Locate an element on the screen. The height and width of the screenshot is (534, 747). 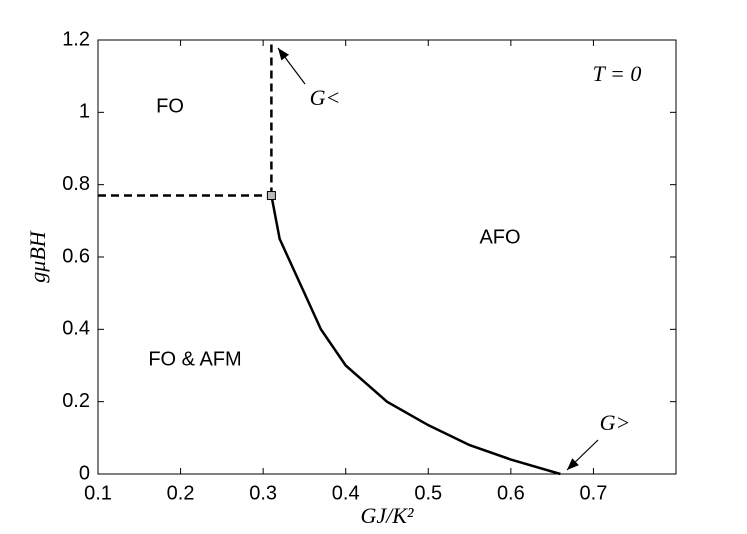
x-tick-label: 0.4 is located at coordinates (346, 493).